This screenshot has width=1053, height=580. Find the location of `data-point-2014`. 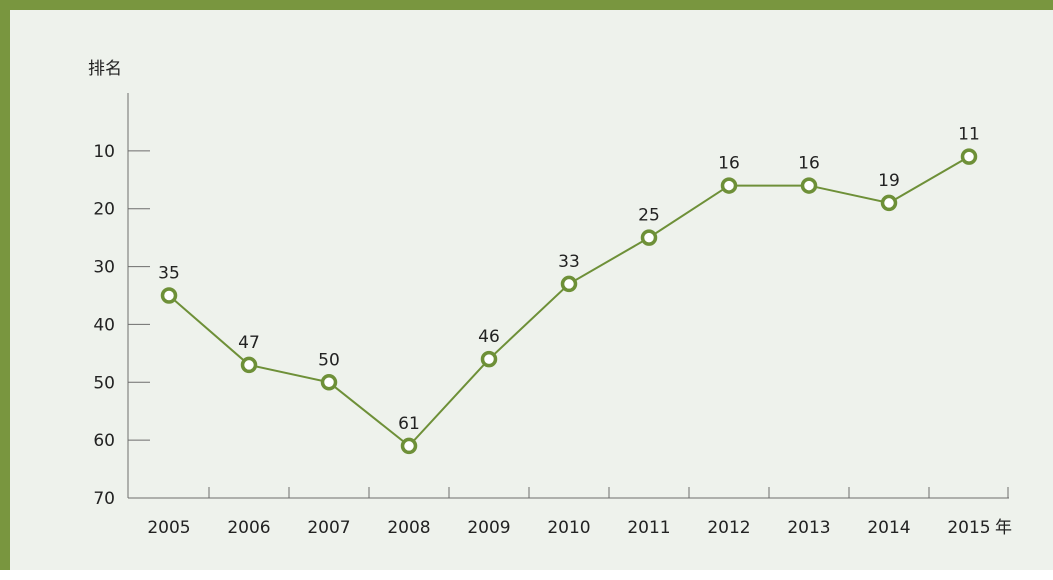

data-point-2014 is located at coordinates (889, 203).